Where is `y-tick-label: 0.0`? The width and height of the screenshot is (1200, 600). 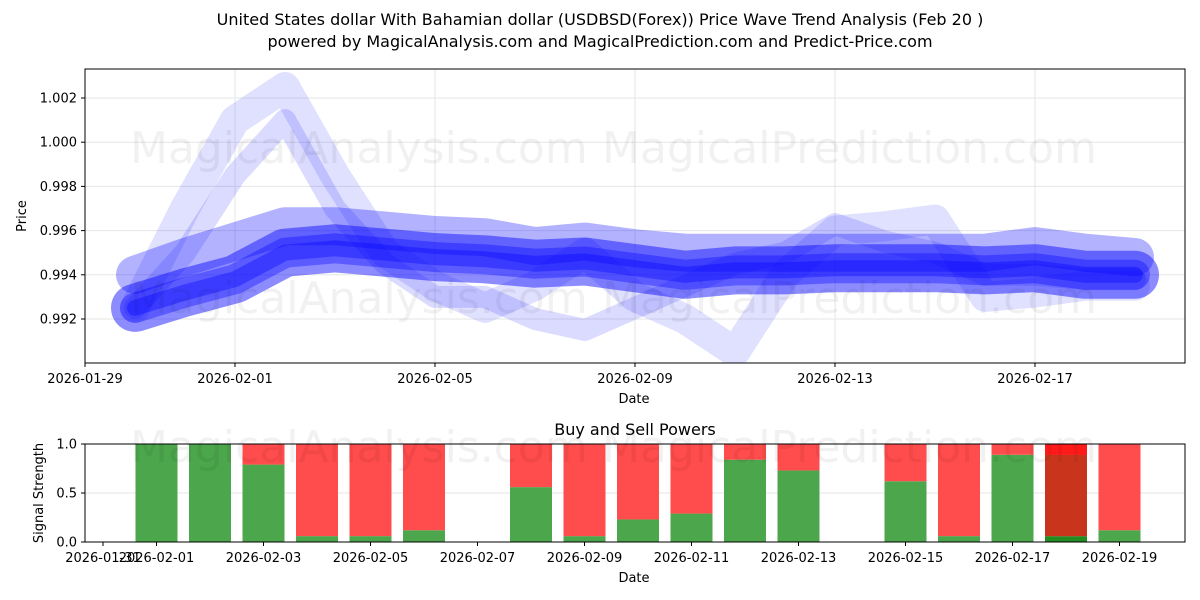 y-tick-label: 0.0 is located at coordinates (66, 543).